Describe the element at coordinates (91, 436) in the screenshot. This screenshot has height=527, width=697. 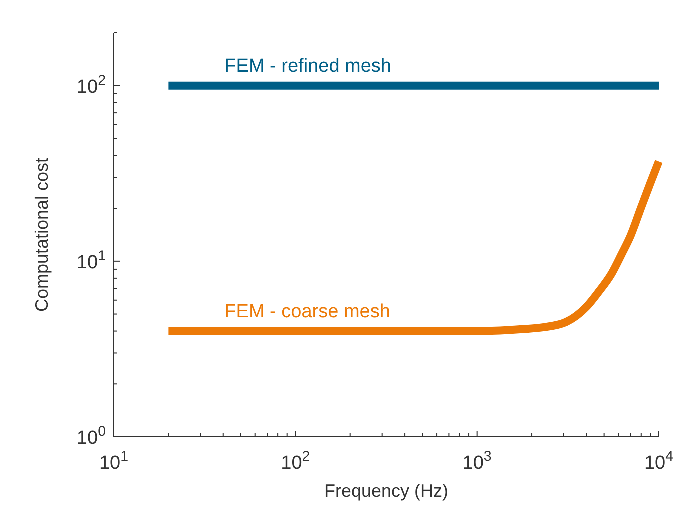
I see `y-tick-label: 10$^{0}$` at that location.